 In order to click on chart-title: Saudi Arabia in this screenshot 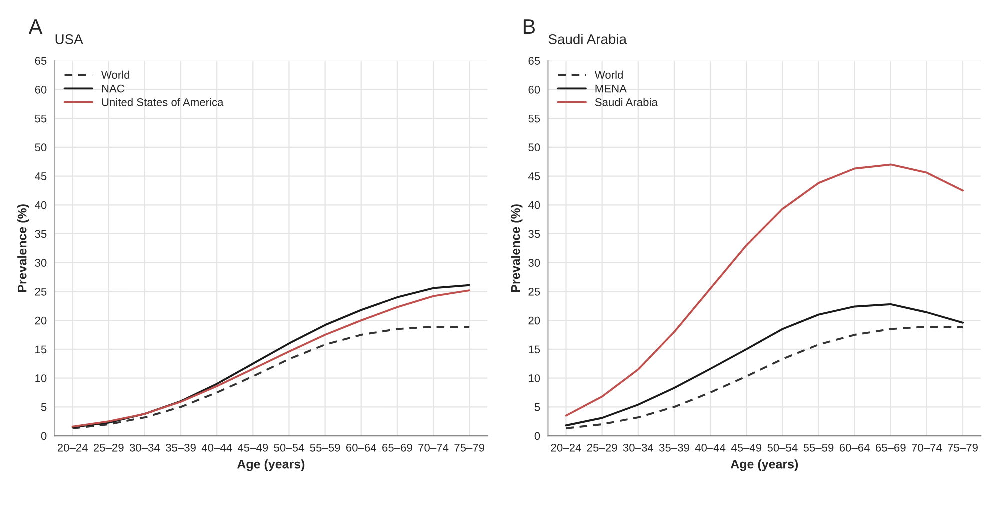, I will do `click(587, 39)`.